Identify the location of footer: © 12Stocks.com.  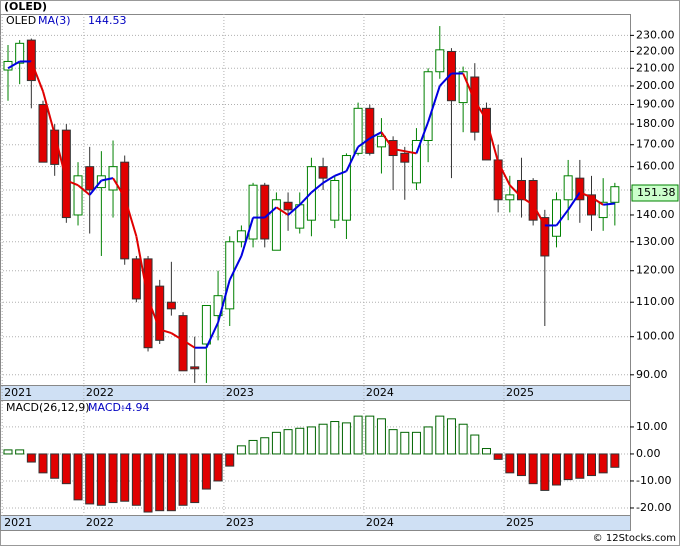
(634, 538).